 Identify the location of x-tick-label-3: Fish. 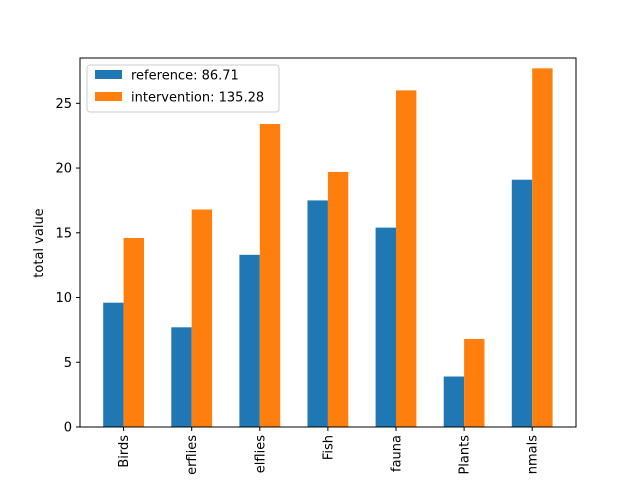
(328, 447).